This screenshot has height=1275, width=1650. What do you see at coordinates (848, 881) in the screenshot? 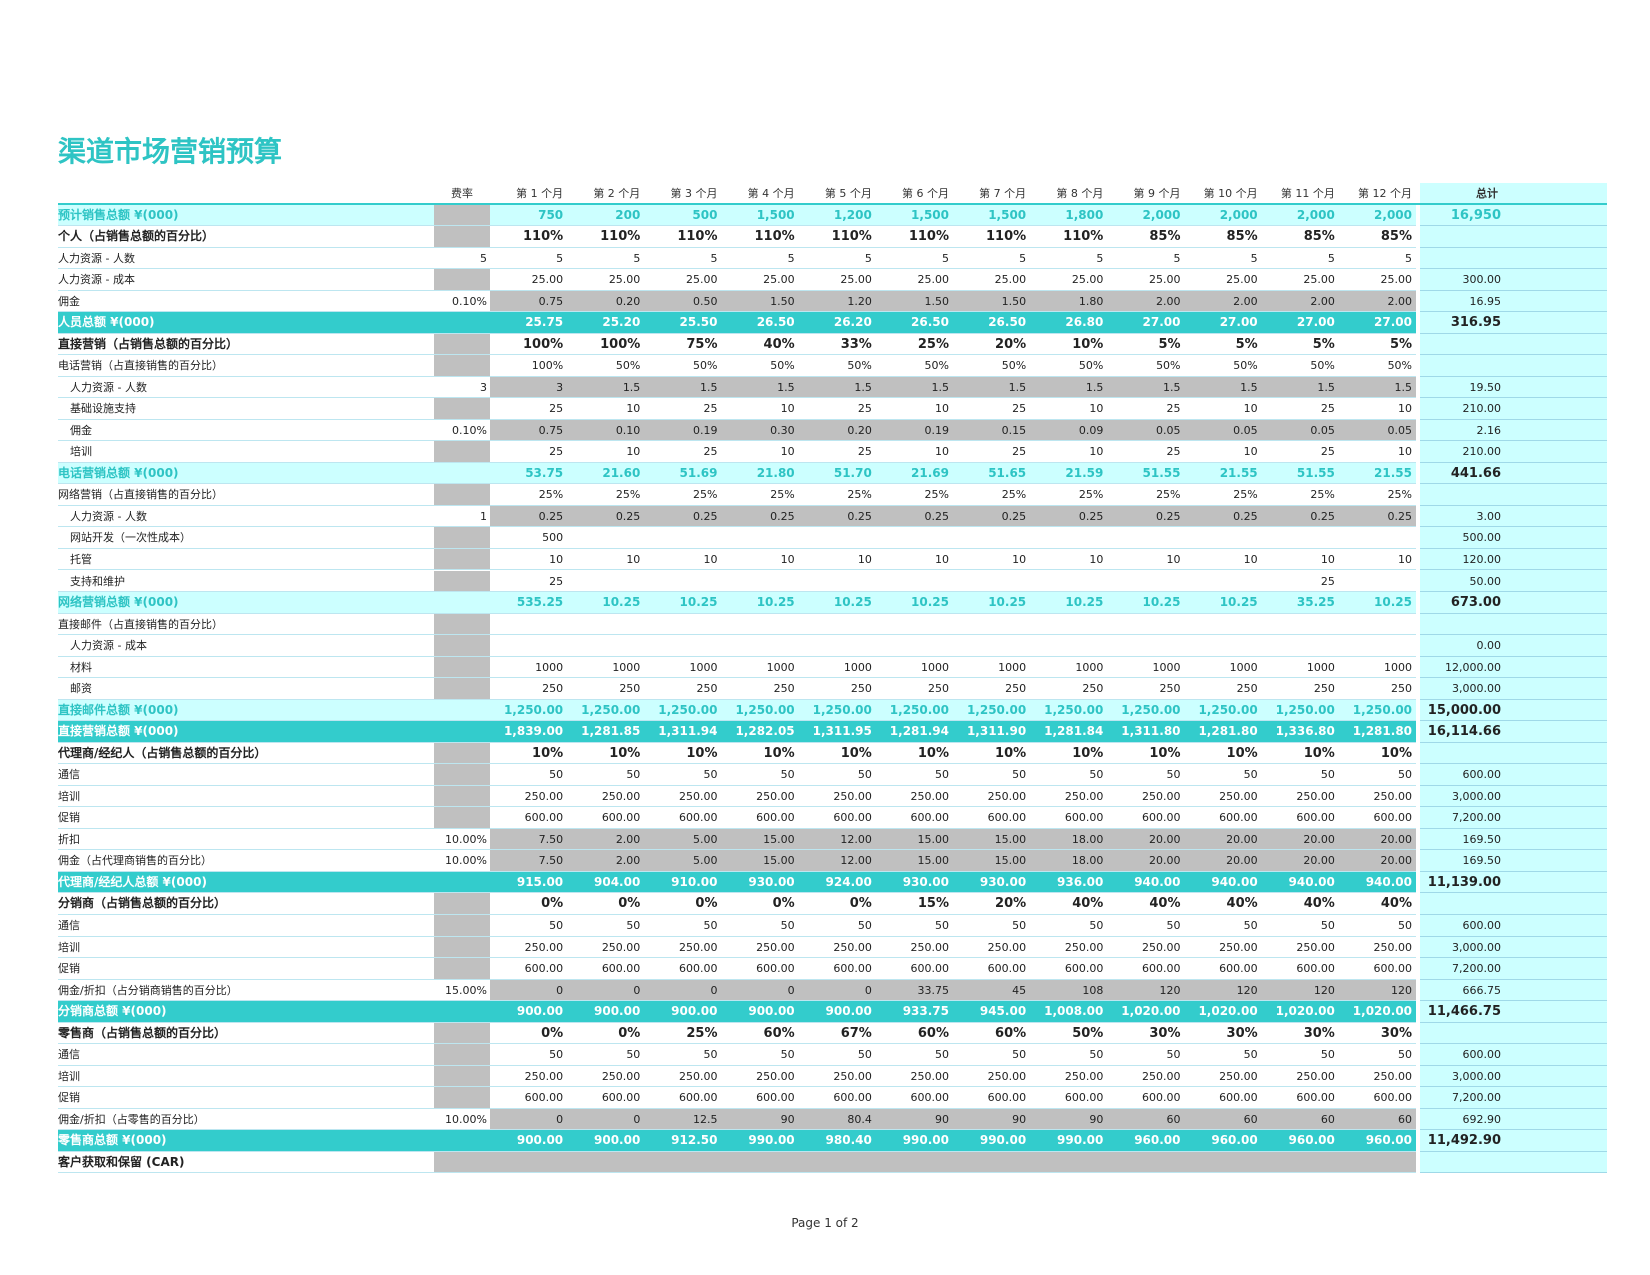
I see `value-cell: 924.00` at bounding box center [848, 881].